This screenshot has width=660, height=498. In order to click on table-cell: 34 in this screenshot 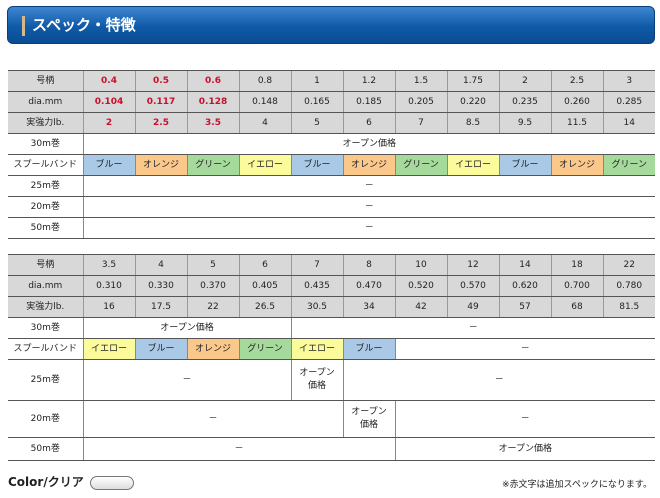, I will do `click(368, 307)`.